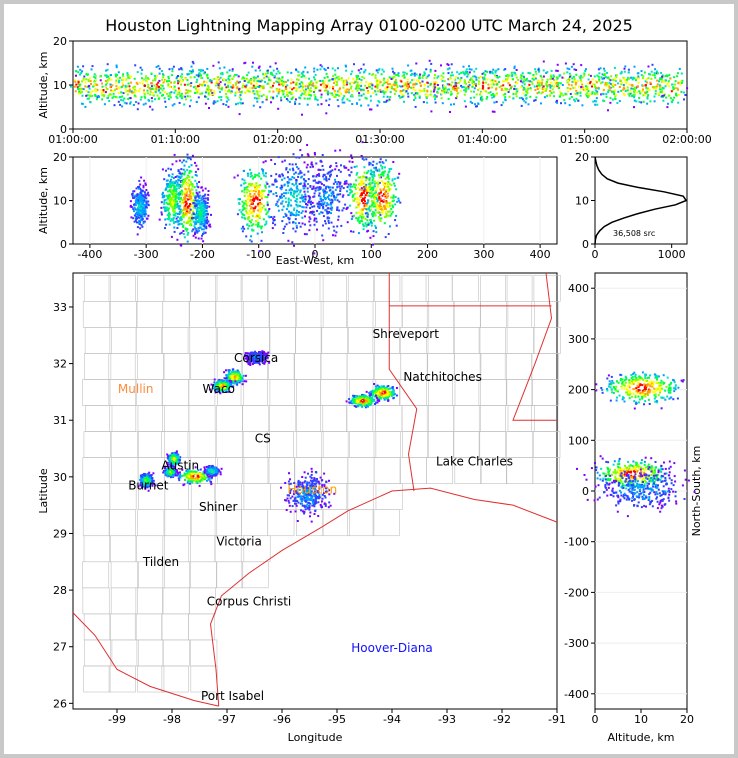  I want to click on county-cell, so click(122, 288).